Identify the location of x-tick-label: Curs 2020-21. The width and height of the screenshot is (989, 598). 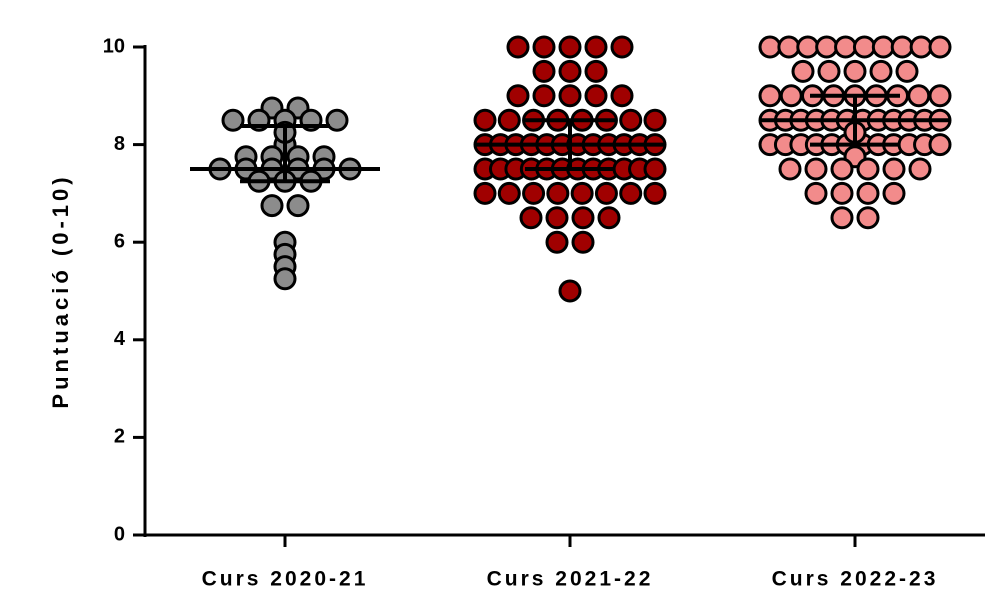
(285, 579).